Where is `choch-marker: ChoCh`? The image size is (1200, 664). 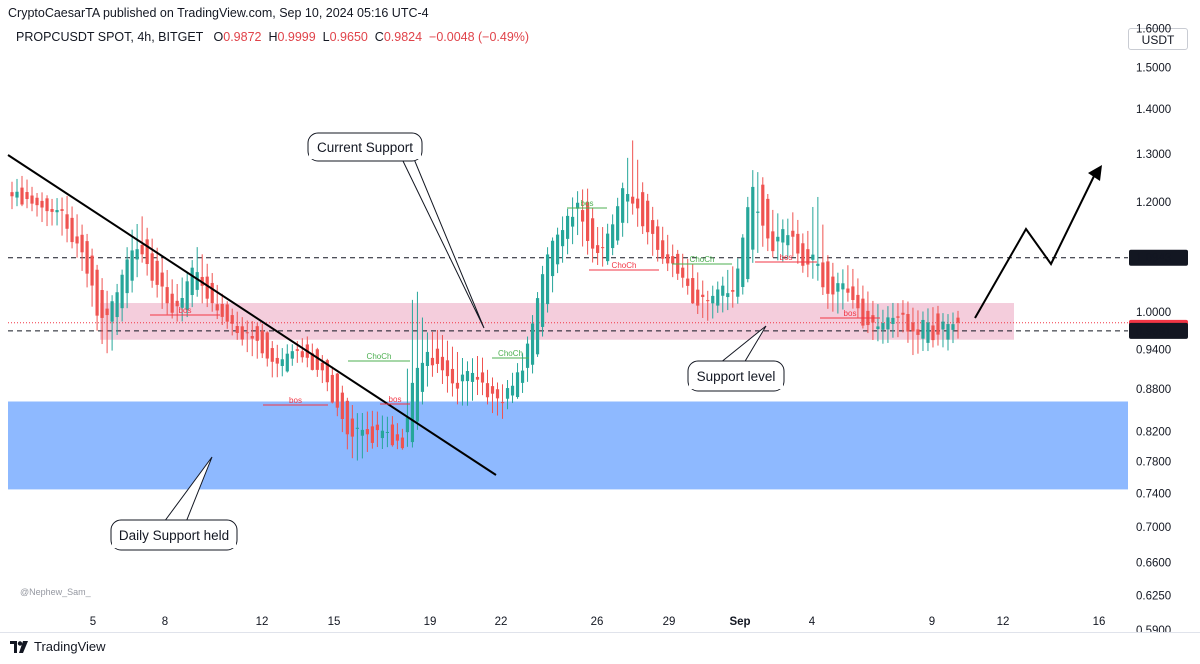 choch-marker: ChoCh is located at coordinates (510, 354).